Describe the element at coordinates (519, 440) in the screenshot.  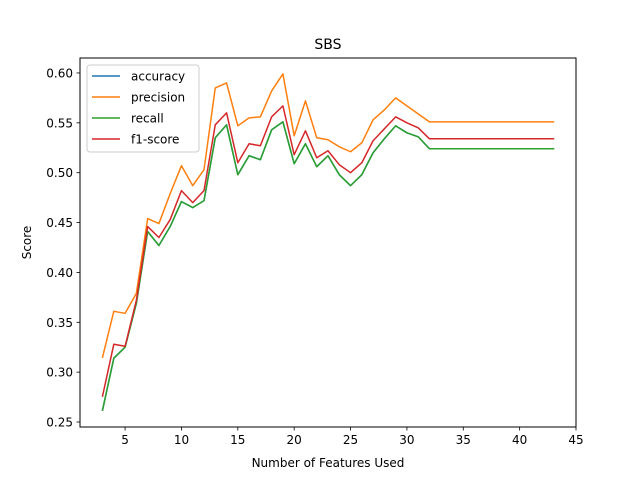
I see `x-tick-label: 40` at that location.